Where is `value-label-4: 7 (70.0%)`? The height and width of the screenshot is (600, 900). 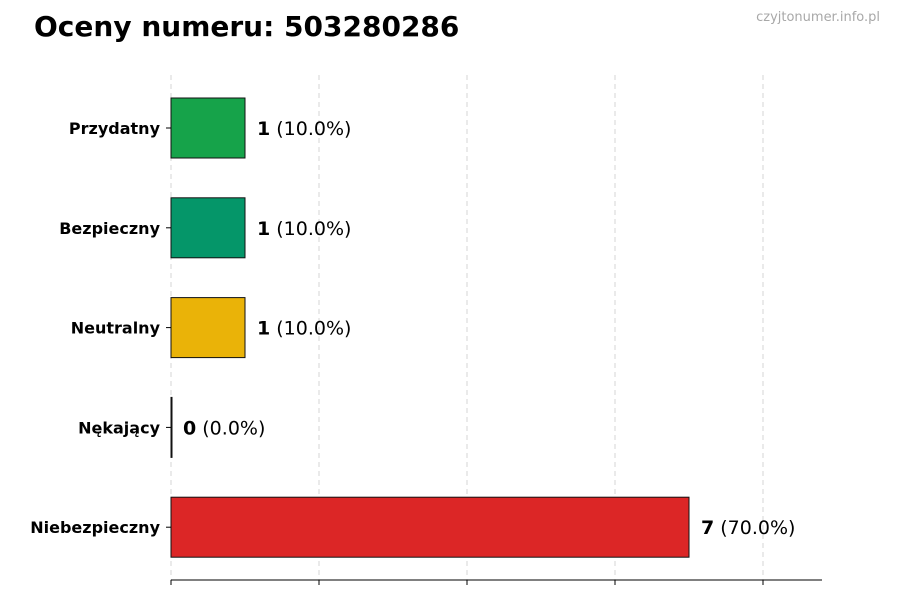
value-label-4: 7 (70.0%) is located at coordinates (748, 528).